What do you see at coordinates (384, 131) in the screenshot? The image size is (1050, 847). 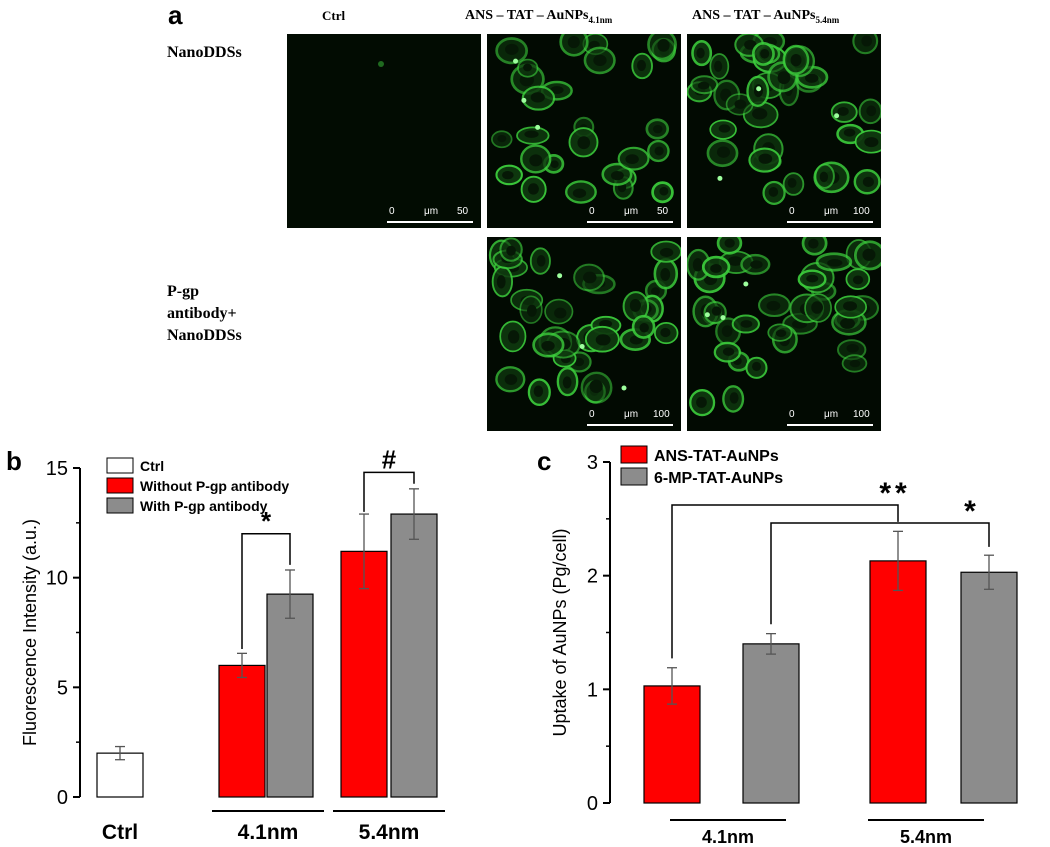 I see `micrograph-ctrl: 0 μm 50` at bounding box center [384, 131].